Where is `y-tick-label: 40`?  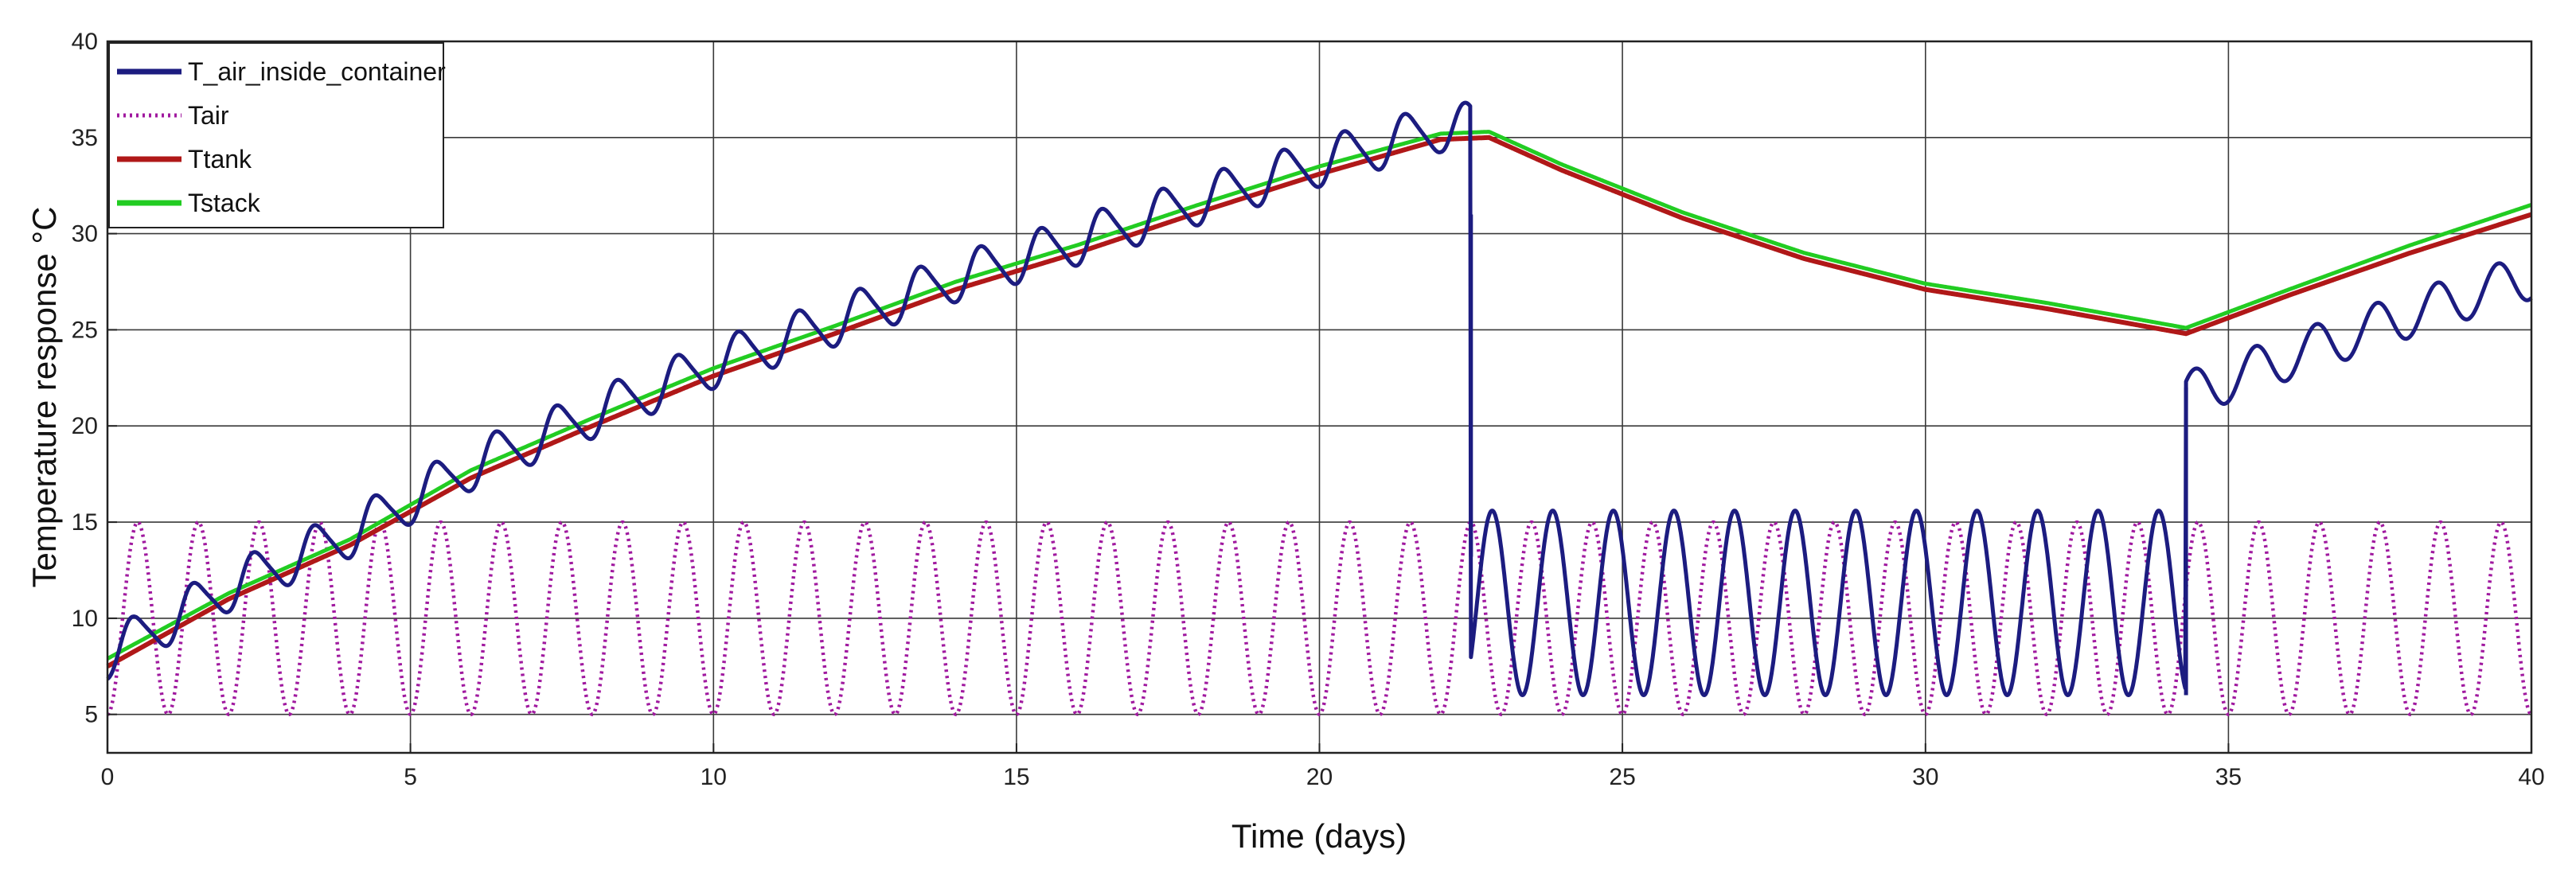 y-tick-label: 40 is located at coordinates (85, 42).